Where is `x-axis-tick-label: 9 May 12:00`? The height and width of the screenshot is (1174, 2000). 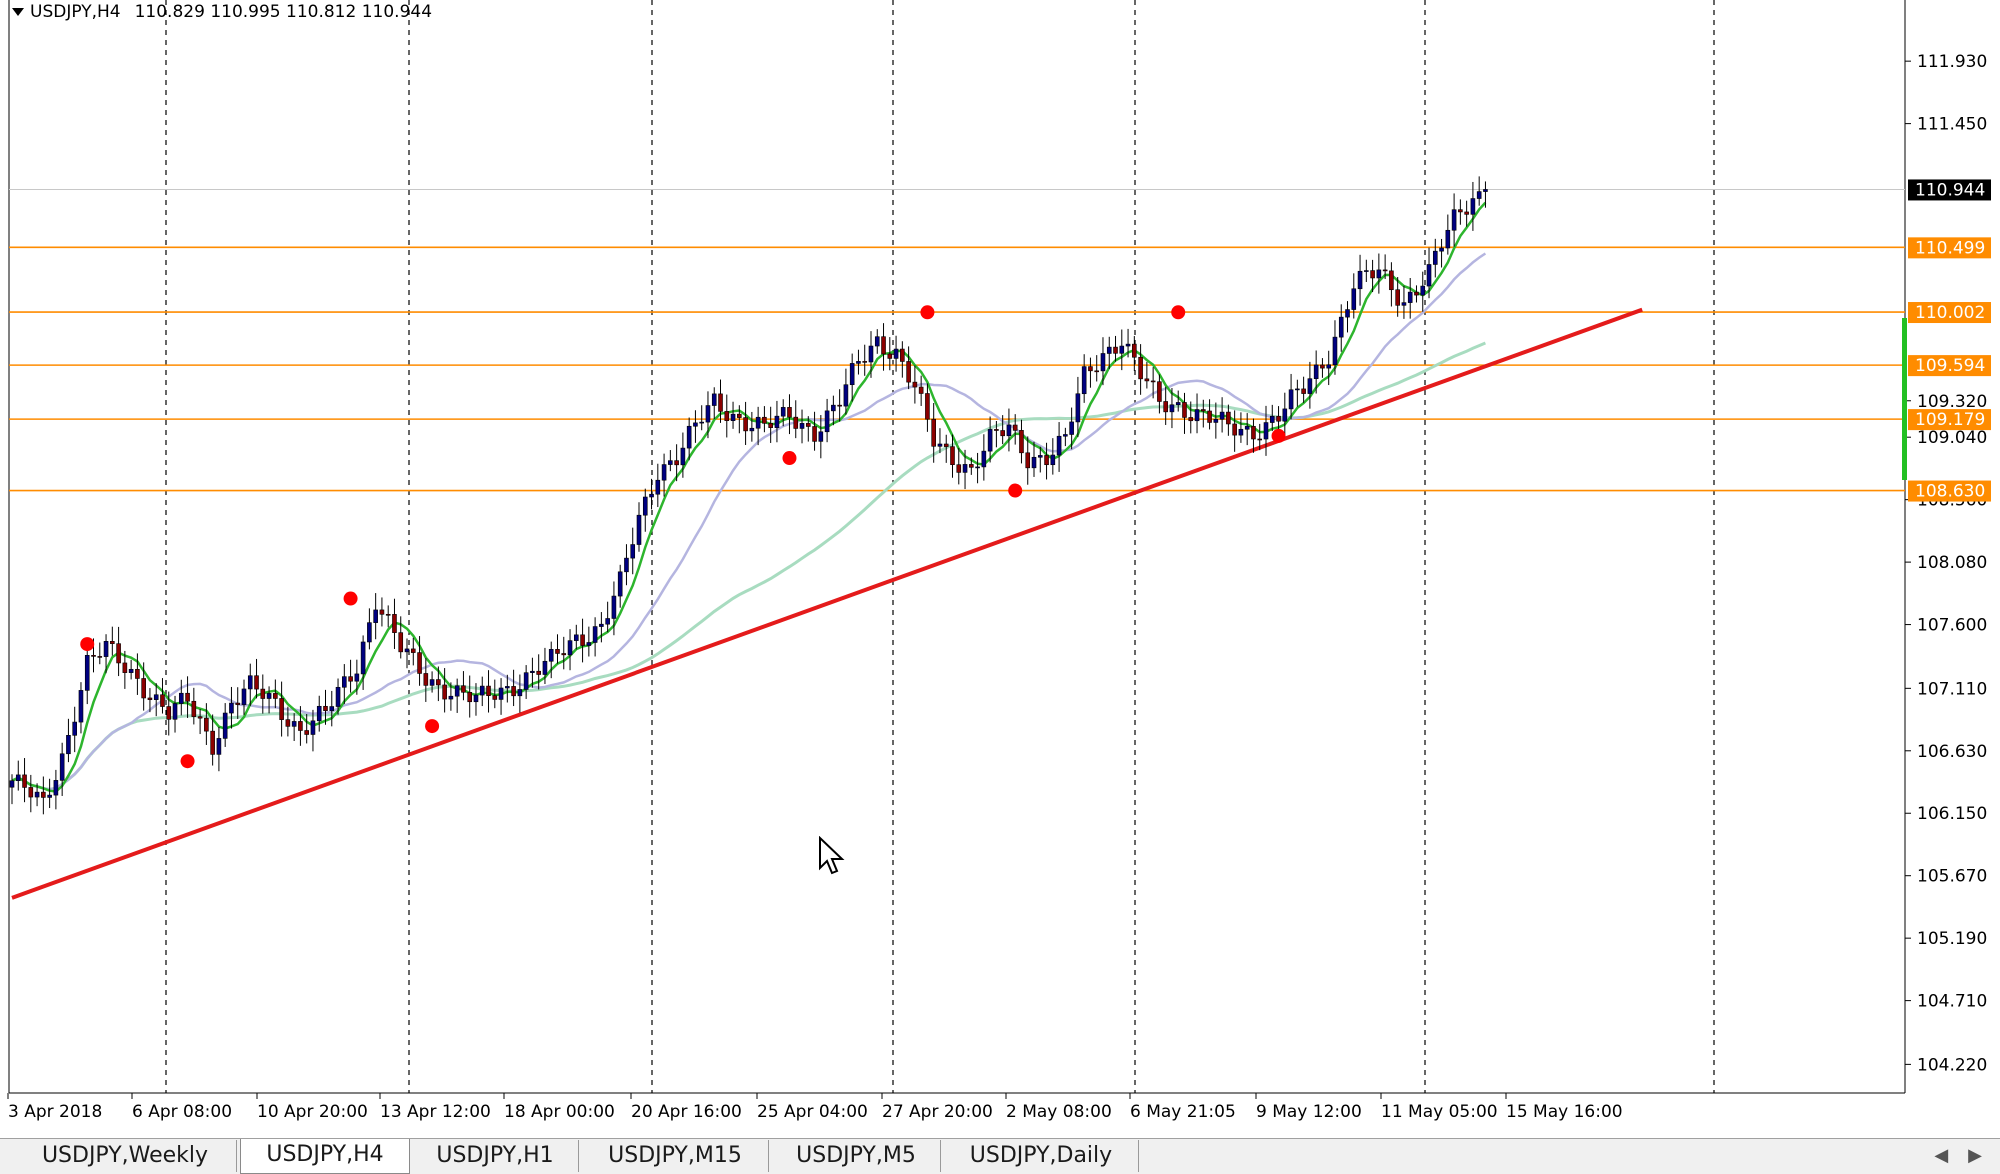
x-axis-tick-label: 9 May 12:00 is located at coordinates (1309, 1112).